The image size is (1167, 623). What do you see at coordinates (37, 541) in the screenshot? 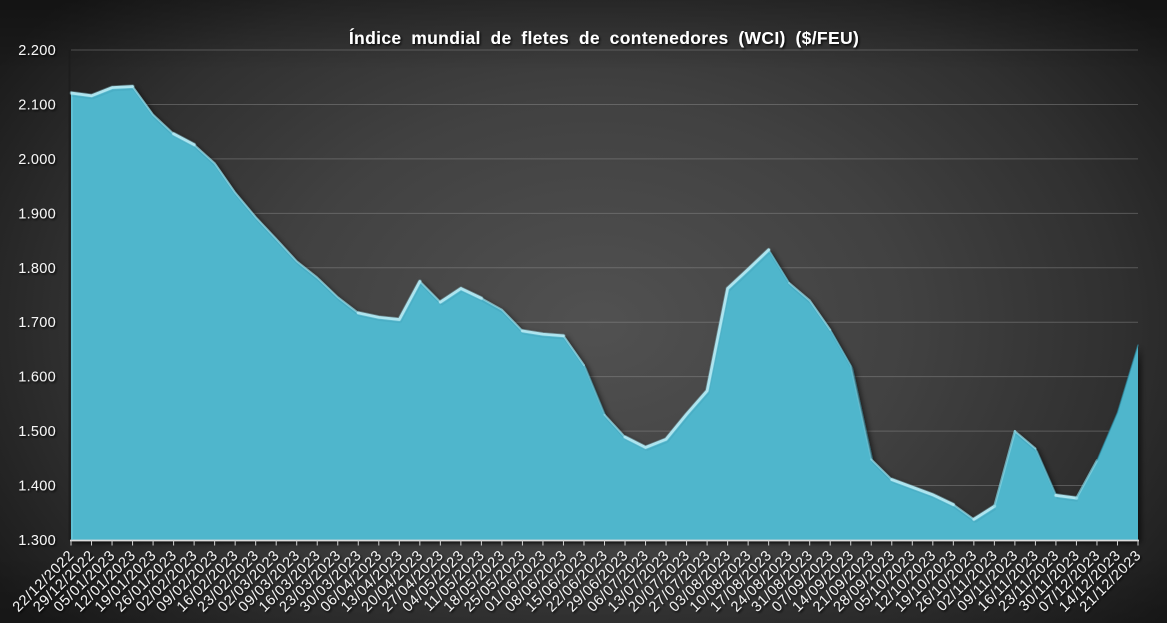
I see `svg-text: 1.300` at bounding box center [37, 541].